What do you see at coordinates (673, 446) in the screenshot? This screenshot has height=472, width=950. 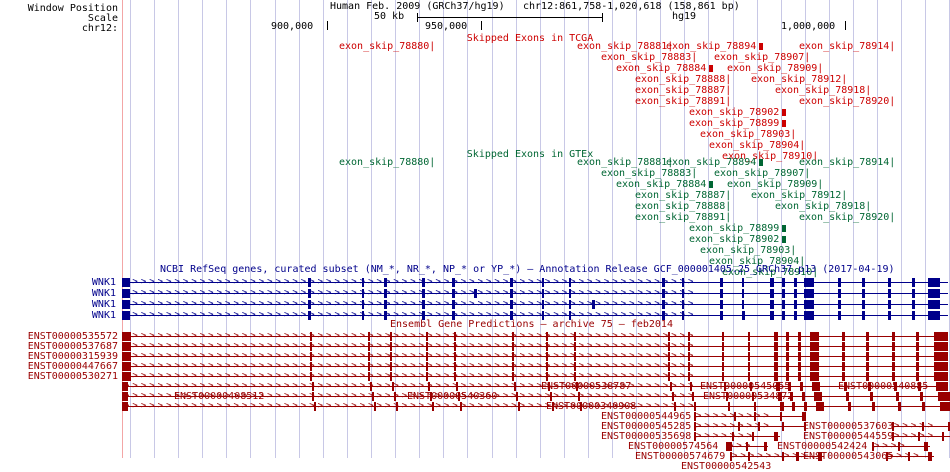 I see `ensembl-transcript-inline-label: ENST00000574564` at bounding box center [673, 446].